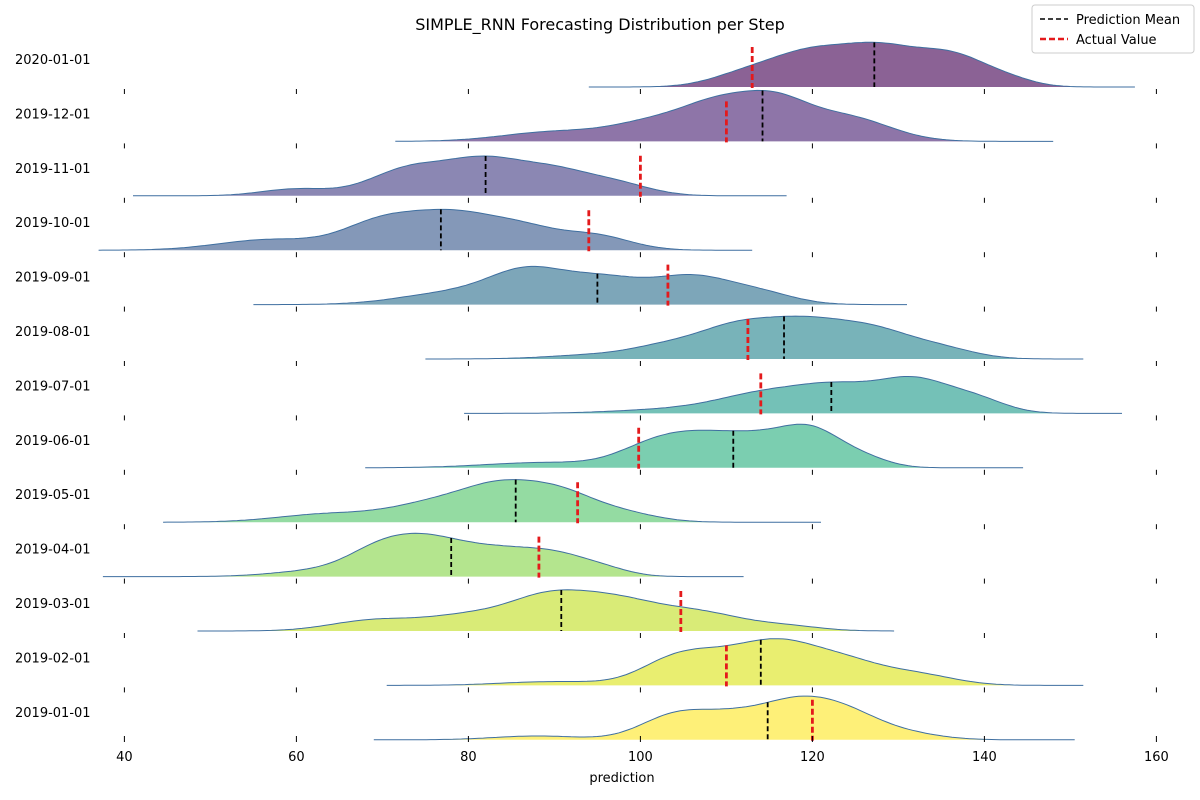  I want to click on x-tick-label: 80, so click(468, 757).